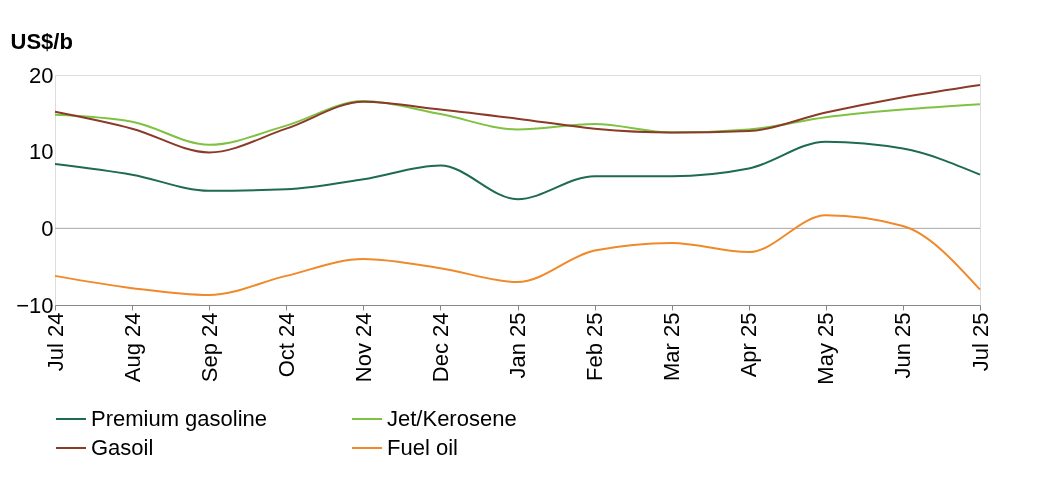 The image size is (1059, 483). What do you see at coordinates (826, 348) in the screenshot?
I see `x-tick-label: May 25` at bounding box center [826, 348].